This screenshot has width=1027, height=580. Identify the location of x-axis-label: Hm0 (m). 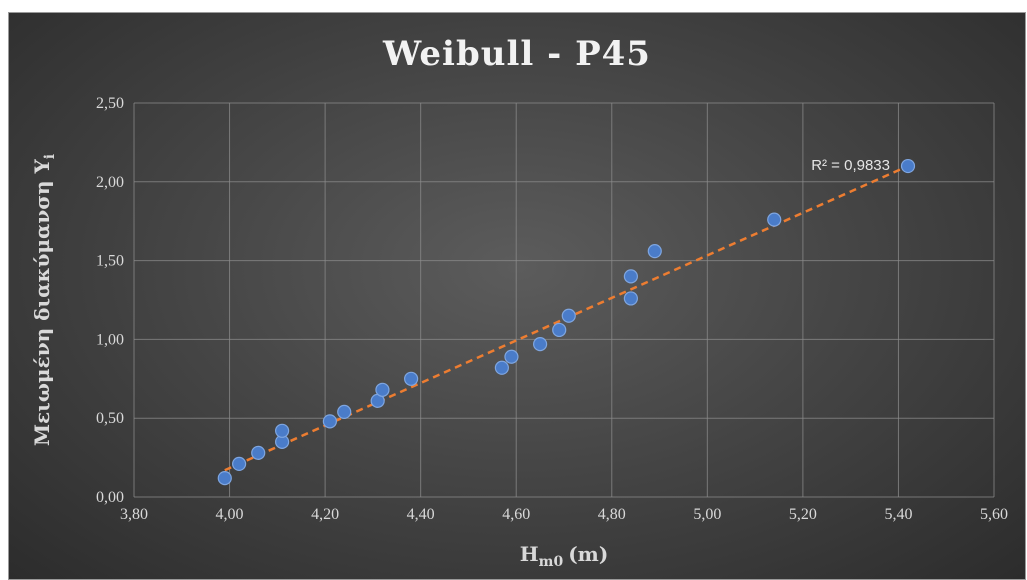
(564, 556).